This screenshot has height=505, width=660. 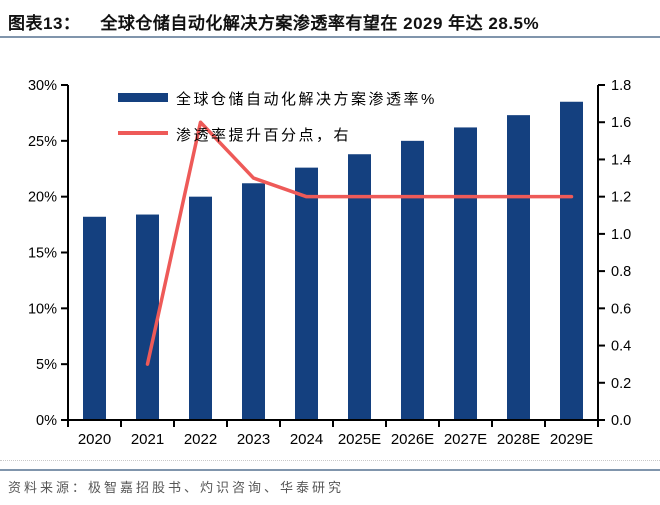 What do you see at coordinates (176, 487) in the screenshot?
I see `source-note: 资料来源：极智嘉招股书、灼识咨询、华泰研究` at bounding box center [176, 487].